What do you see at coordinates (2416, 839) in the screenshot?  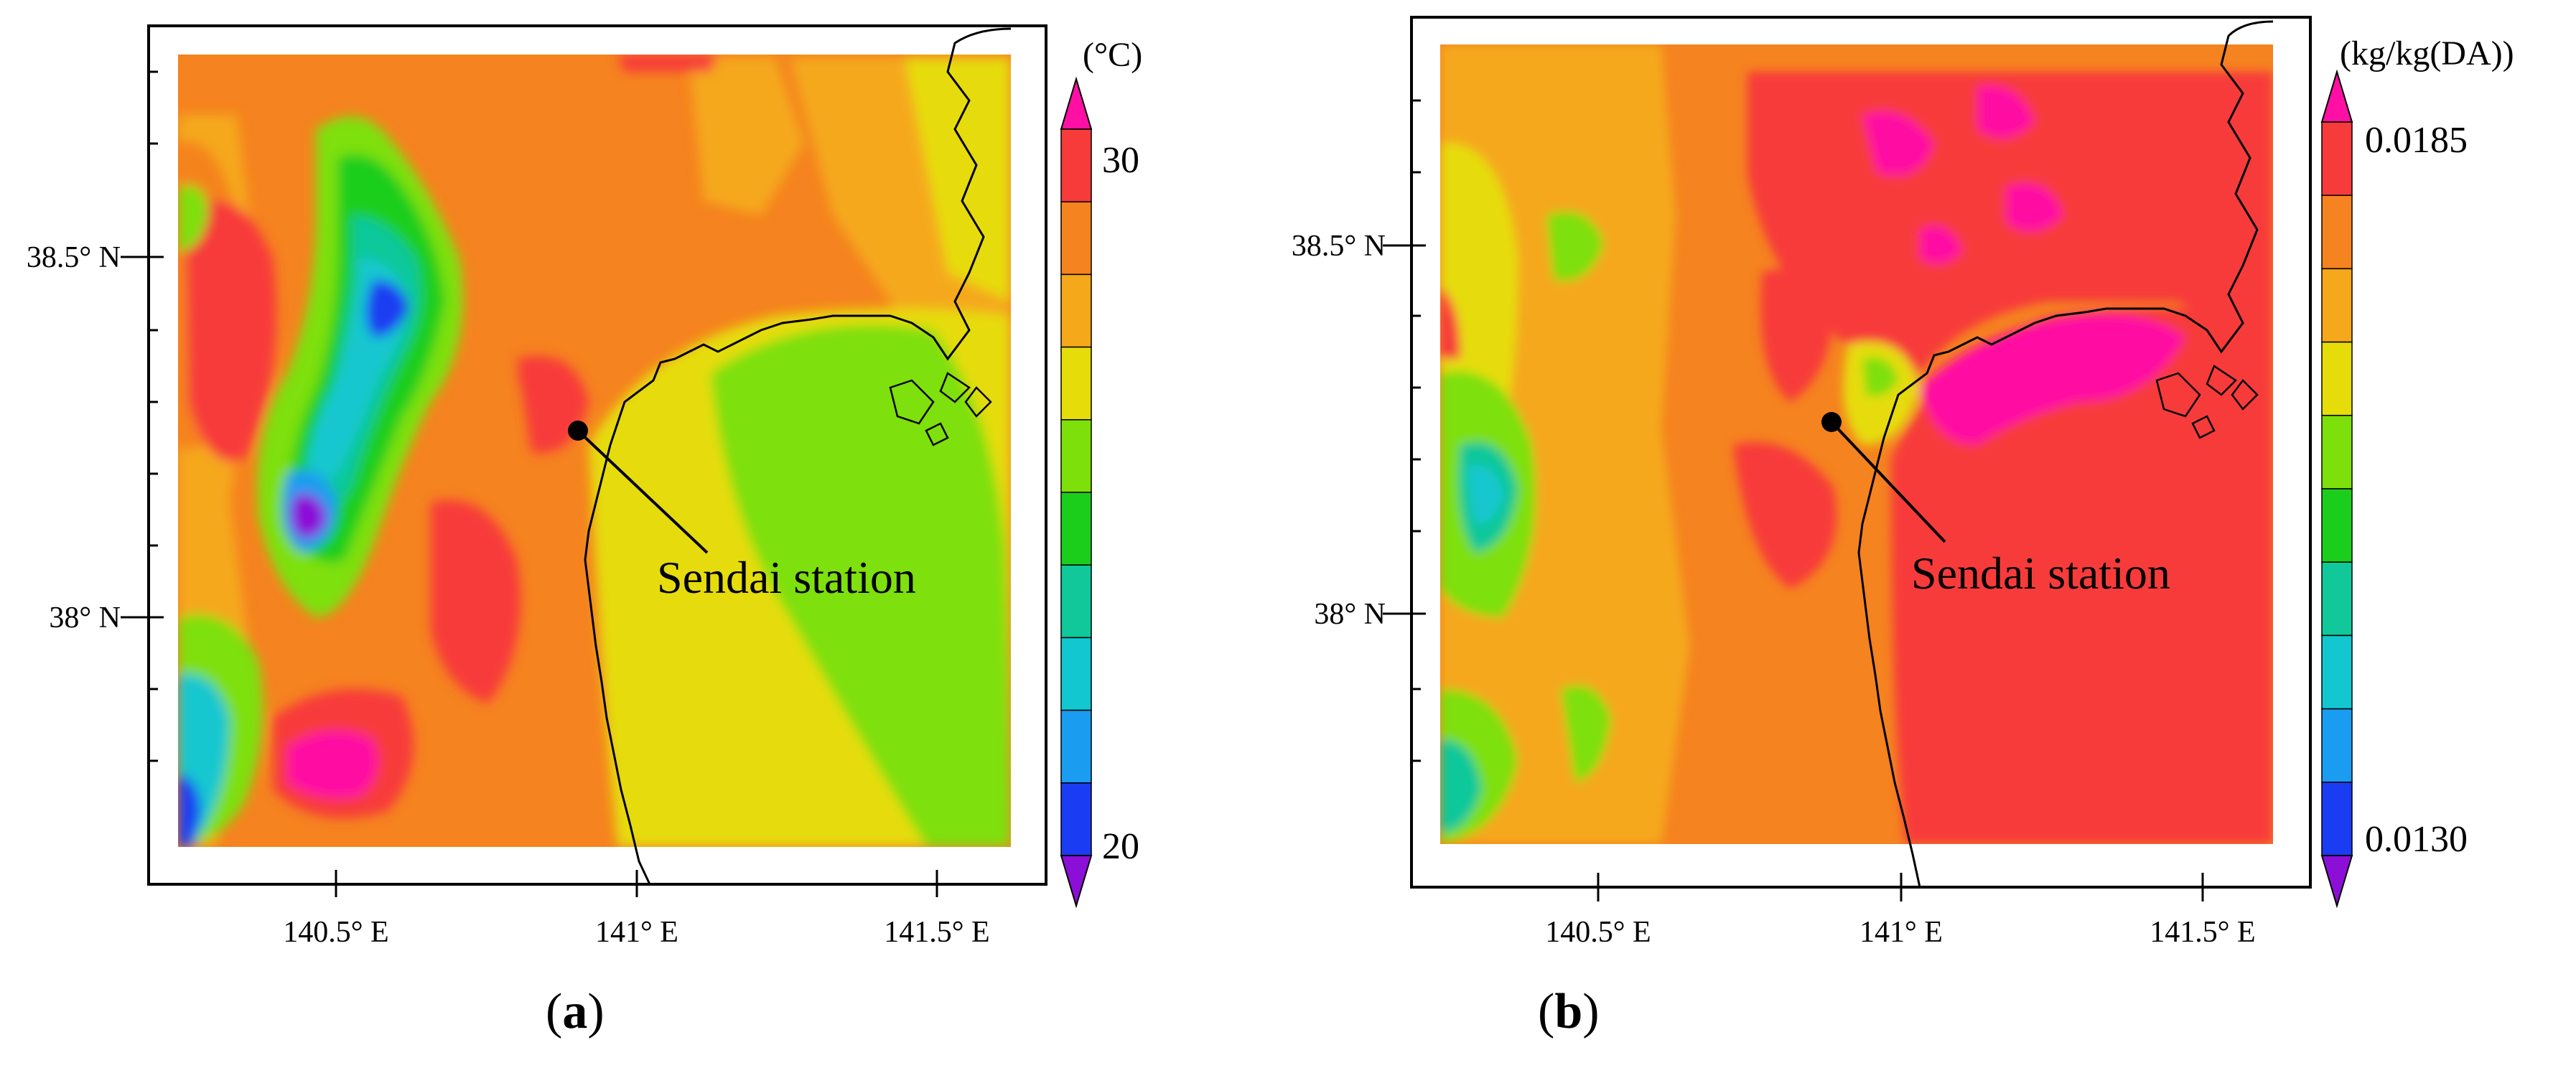 I see `colorbar-min-label: 0.0130` at bounding box center [2416, 839].